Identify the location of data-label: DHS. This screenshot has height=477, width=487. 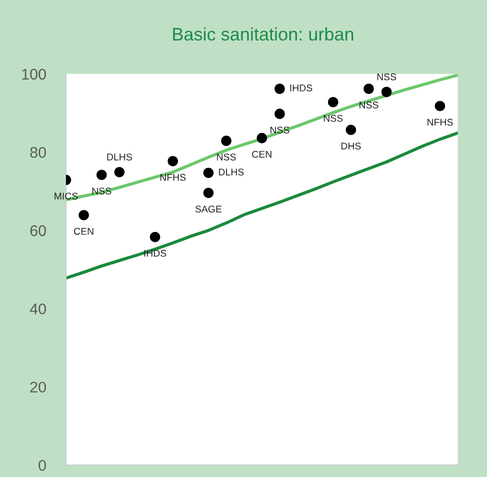
(351, 146).